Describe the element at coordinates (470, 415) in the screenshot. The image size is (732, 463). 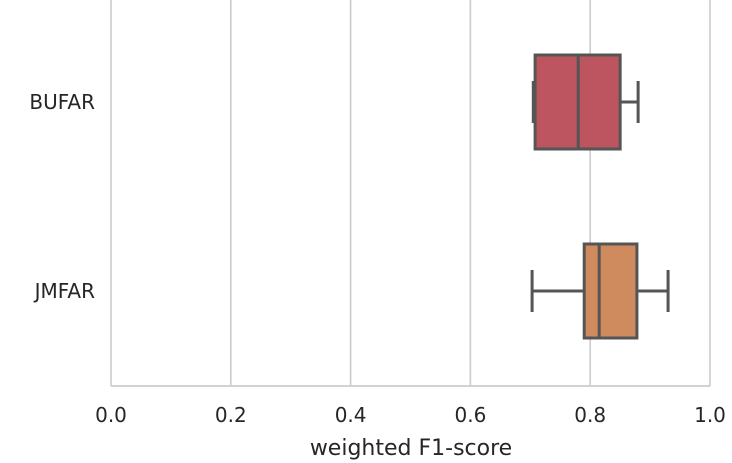
I see `x-tick-label: 0.6` at that location.